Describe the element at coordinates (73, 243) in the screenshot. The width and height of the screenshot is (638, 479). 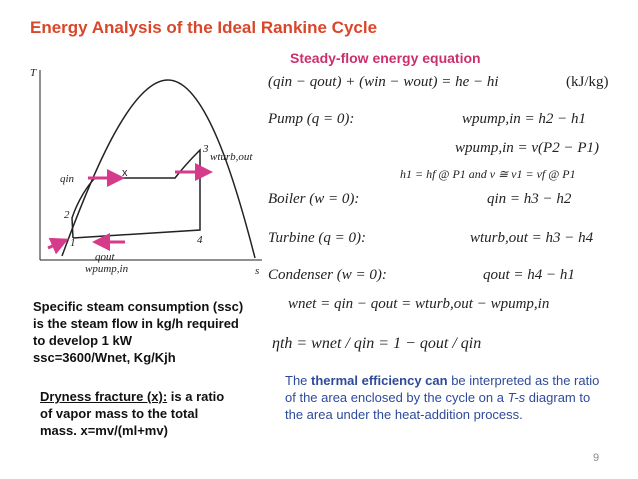
I see `point-label: 1` at that location.